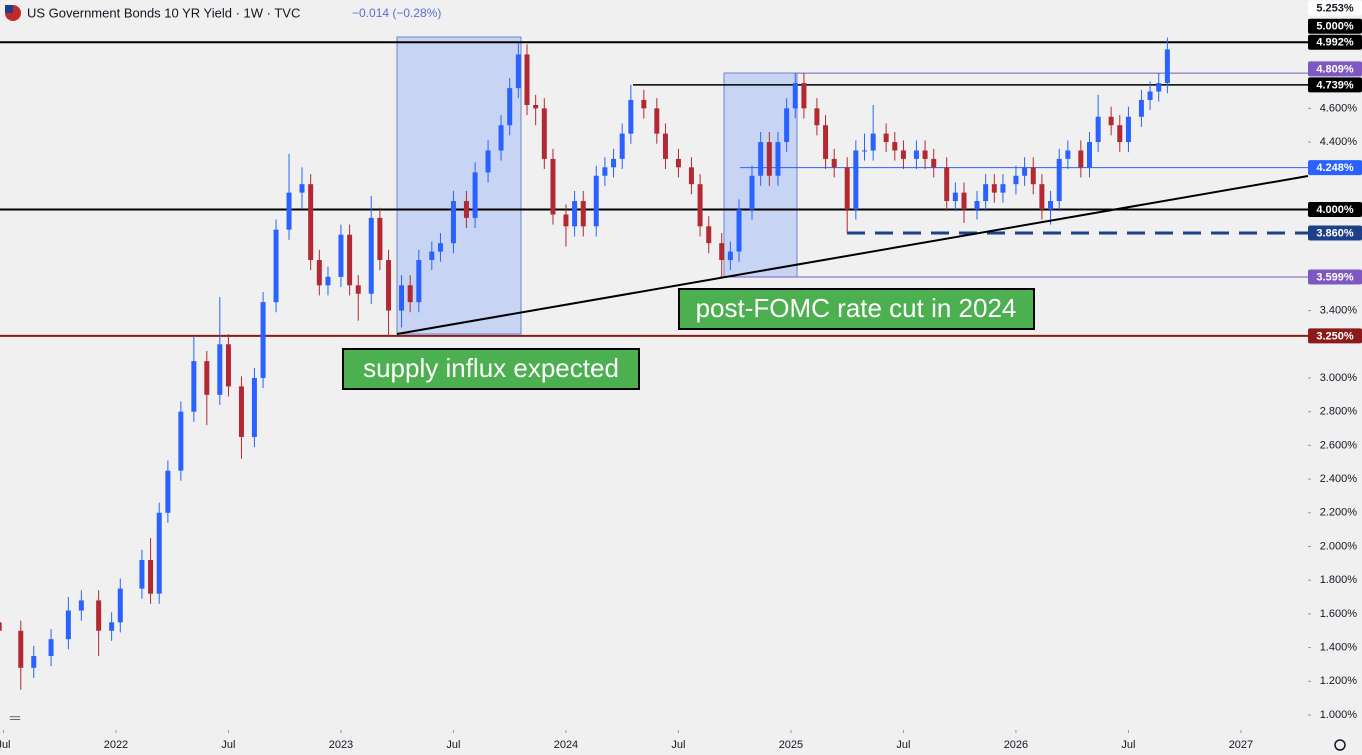 This screenshot has height=755, width=1362. Describe the element at coordinates (1335, 27) in the screenshot. I see `price-label: 5.000%` at that location.